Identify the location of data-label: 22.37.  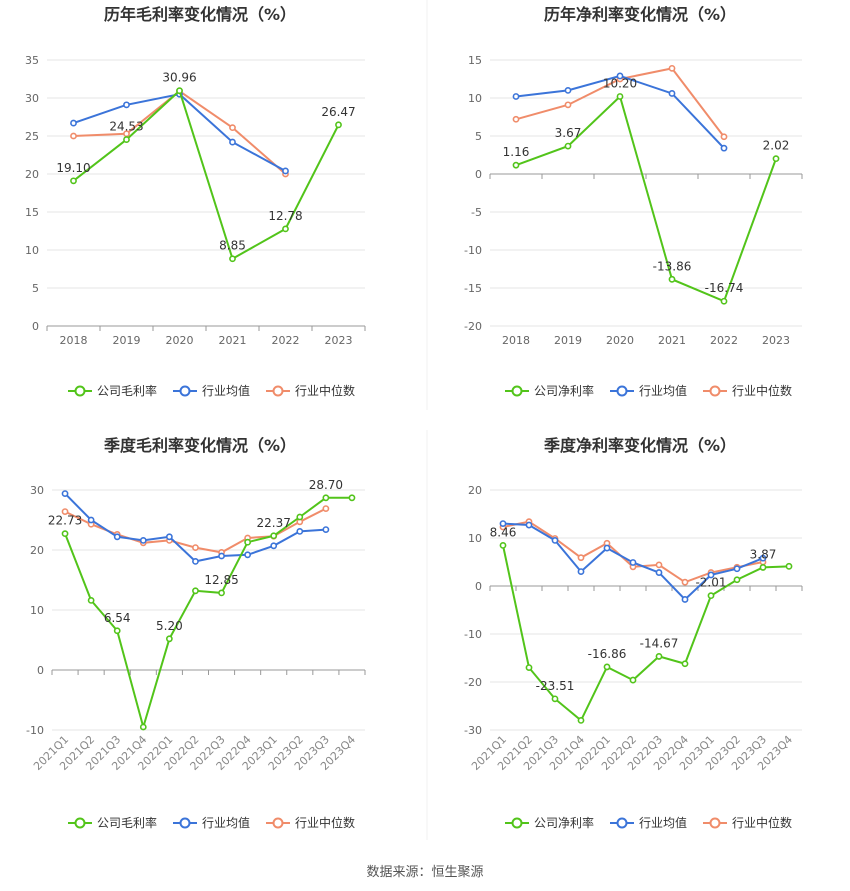
(274, 523).